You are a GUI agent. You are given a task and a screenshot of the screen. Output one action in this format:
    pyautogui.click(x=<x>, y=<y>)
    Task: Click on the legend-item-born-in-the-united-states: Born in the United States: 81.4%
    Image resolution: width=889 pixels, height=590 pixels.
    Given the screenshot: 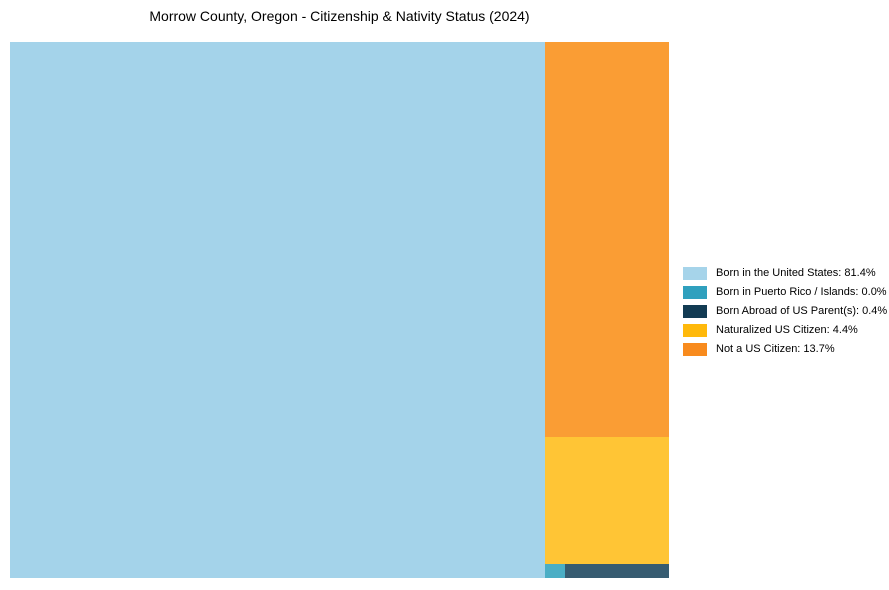 What is the action you would take?
    pyautogui.click(x=785, y=273)
    